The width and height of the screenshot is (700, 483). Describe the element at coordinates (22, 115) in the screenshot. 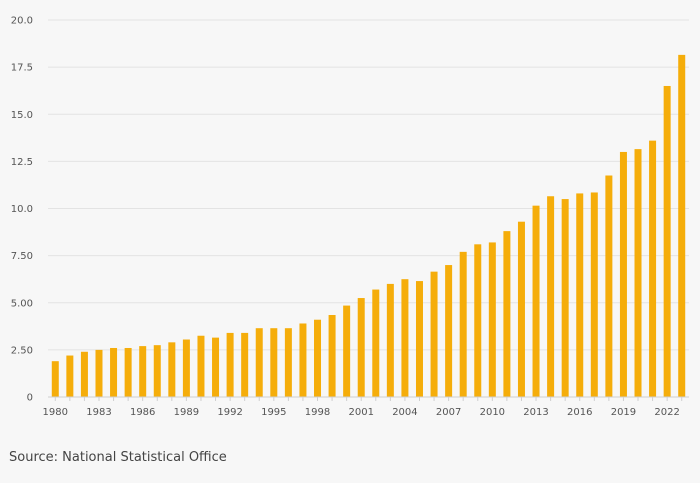

I see `y-tick-label: 15.0` at that location.